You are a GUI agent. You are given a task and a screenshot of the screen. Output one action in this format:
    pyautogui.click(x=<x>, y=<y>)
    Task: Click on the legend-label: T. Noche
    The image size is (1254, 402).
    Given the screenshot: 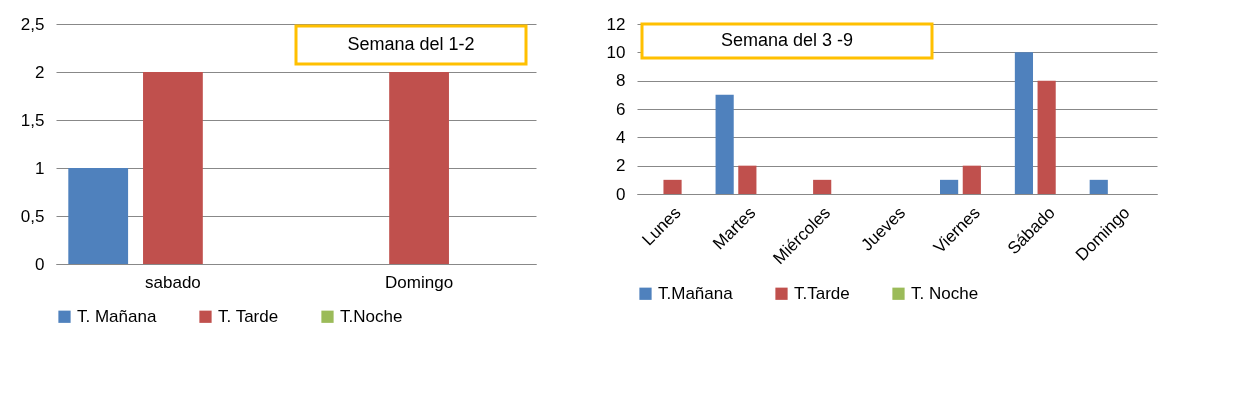 What is the action you would take?
    pyautogui.click(x=945, y=293)
    